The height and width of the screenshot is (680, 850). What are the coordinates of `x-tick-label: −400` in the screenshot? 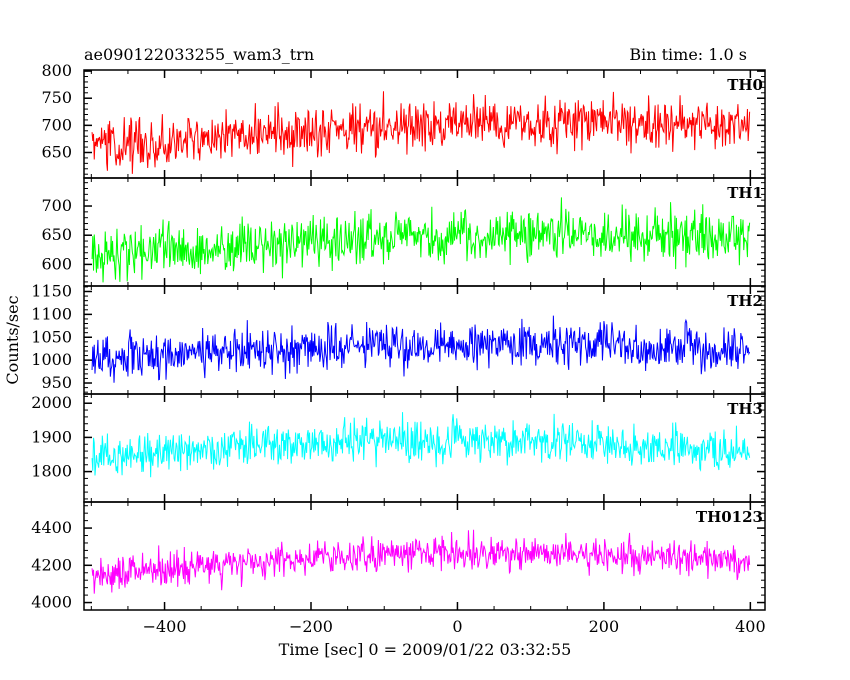 It's located at (165, 626).